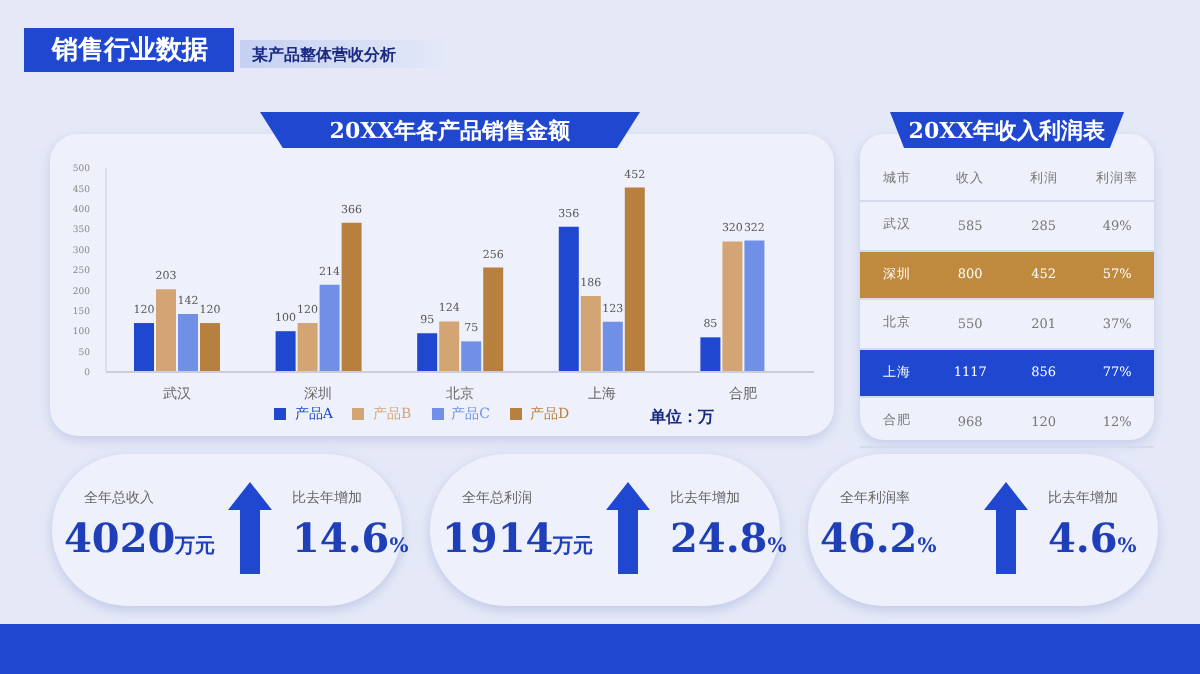  What do you see at coordinates (1083, 538) in the screenshot?
I see `text: 4.6` at bounding box center [1083, 538].